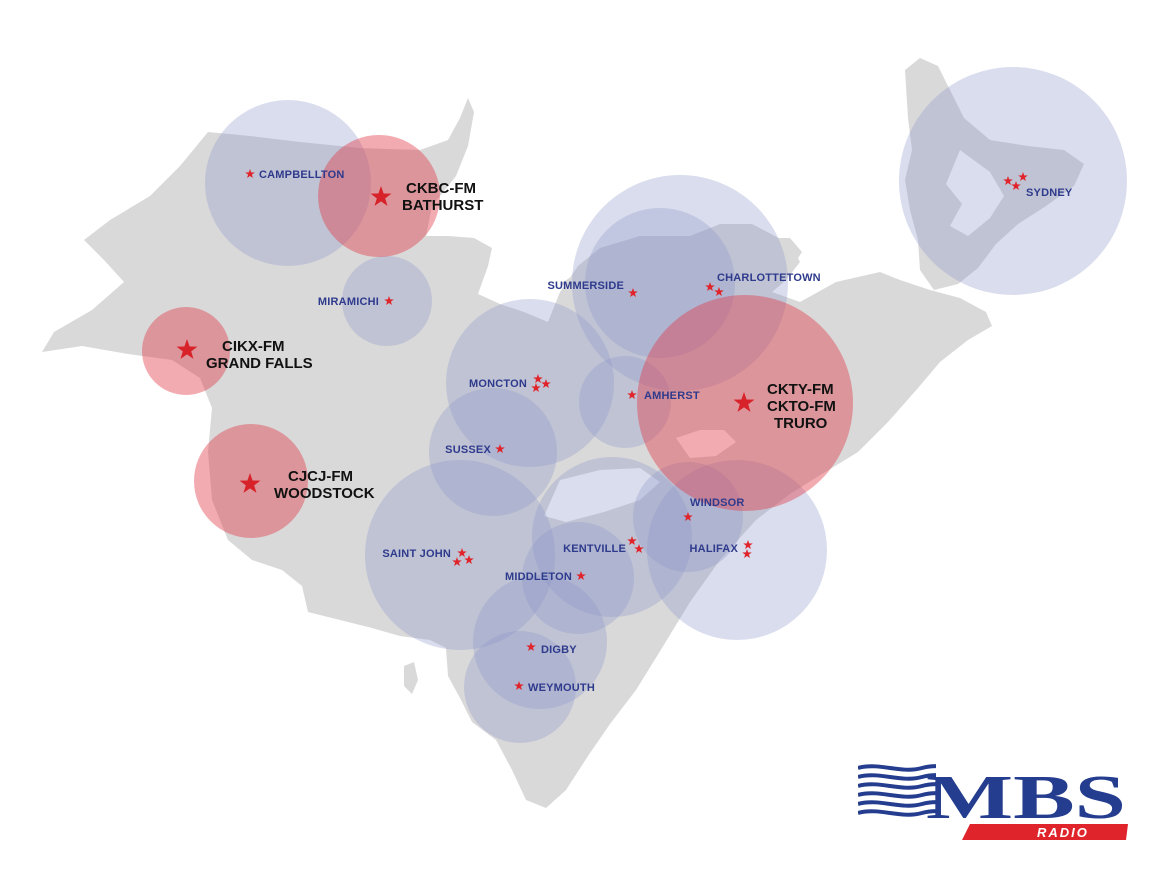  I want to click on land-grand-manan, so click(411, 678).